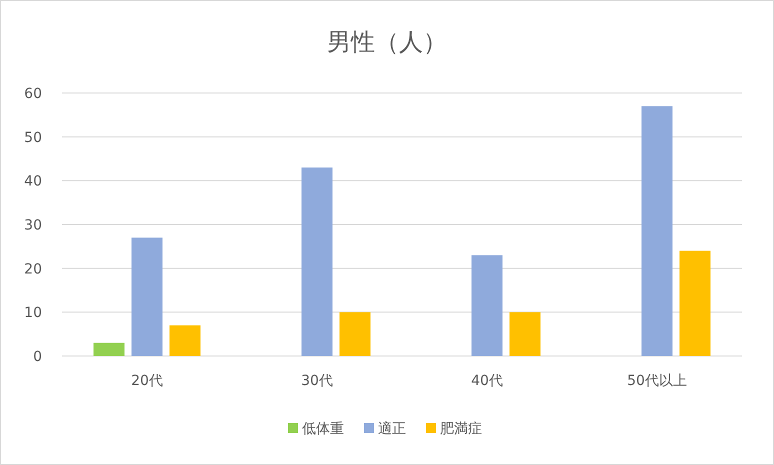 The width and height of the screenshot is (774, 465). I want to click on y-tick-label: 60, so click(33, 94).